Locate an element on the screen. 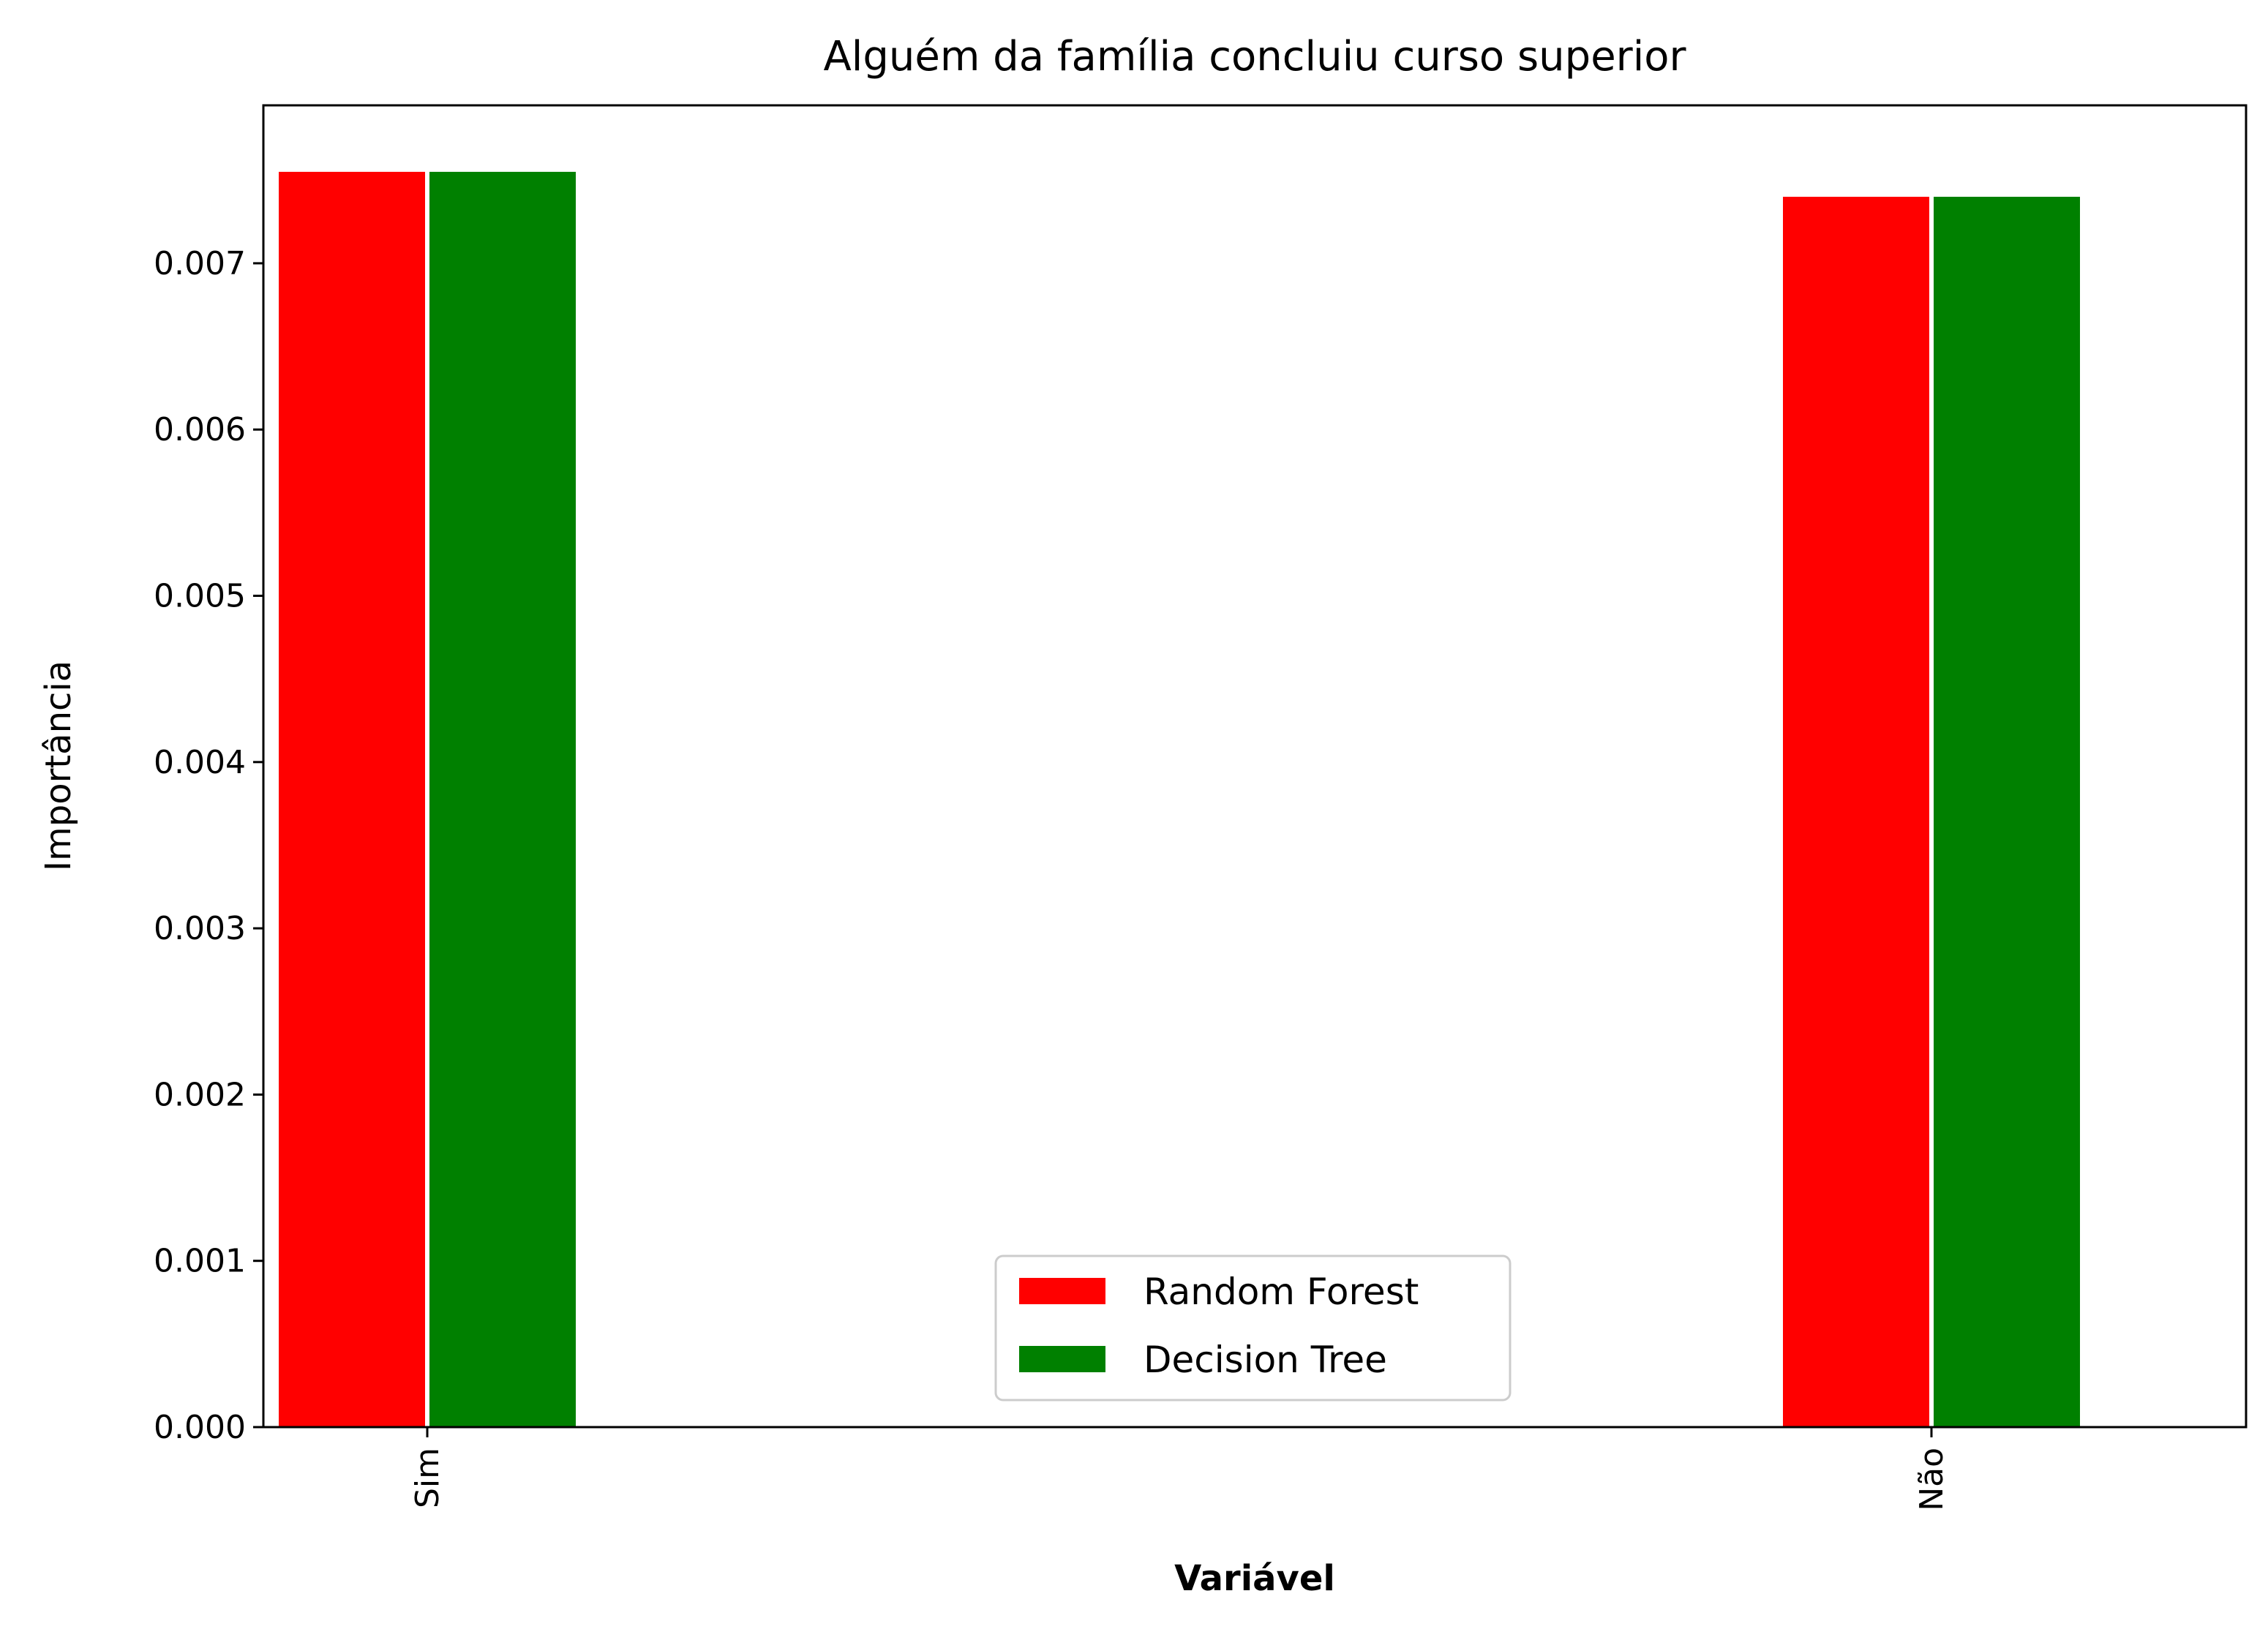  y-tick-label: 0.007 is located at coordinates (200, 263).